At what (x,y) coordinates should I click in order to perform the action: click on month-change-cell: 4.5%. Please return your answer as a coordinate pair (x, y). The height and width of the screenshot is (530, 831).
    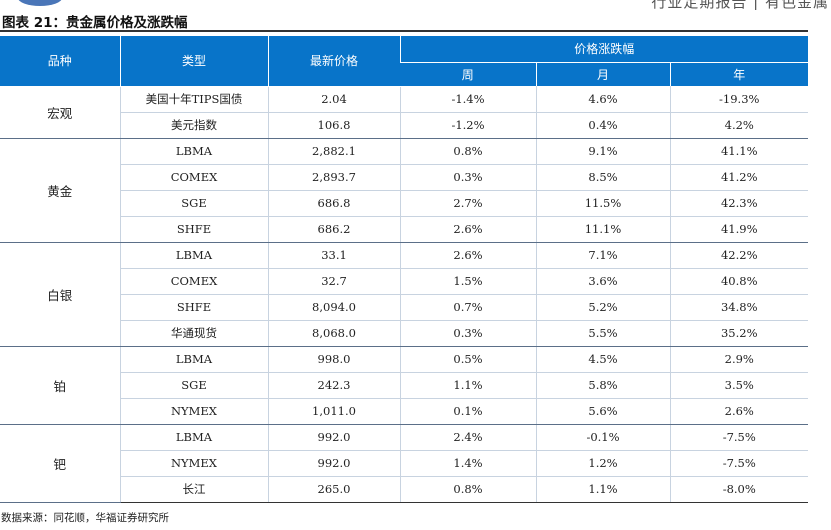
    Looking at the image, I should click on (602, 359).